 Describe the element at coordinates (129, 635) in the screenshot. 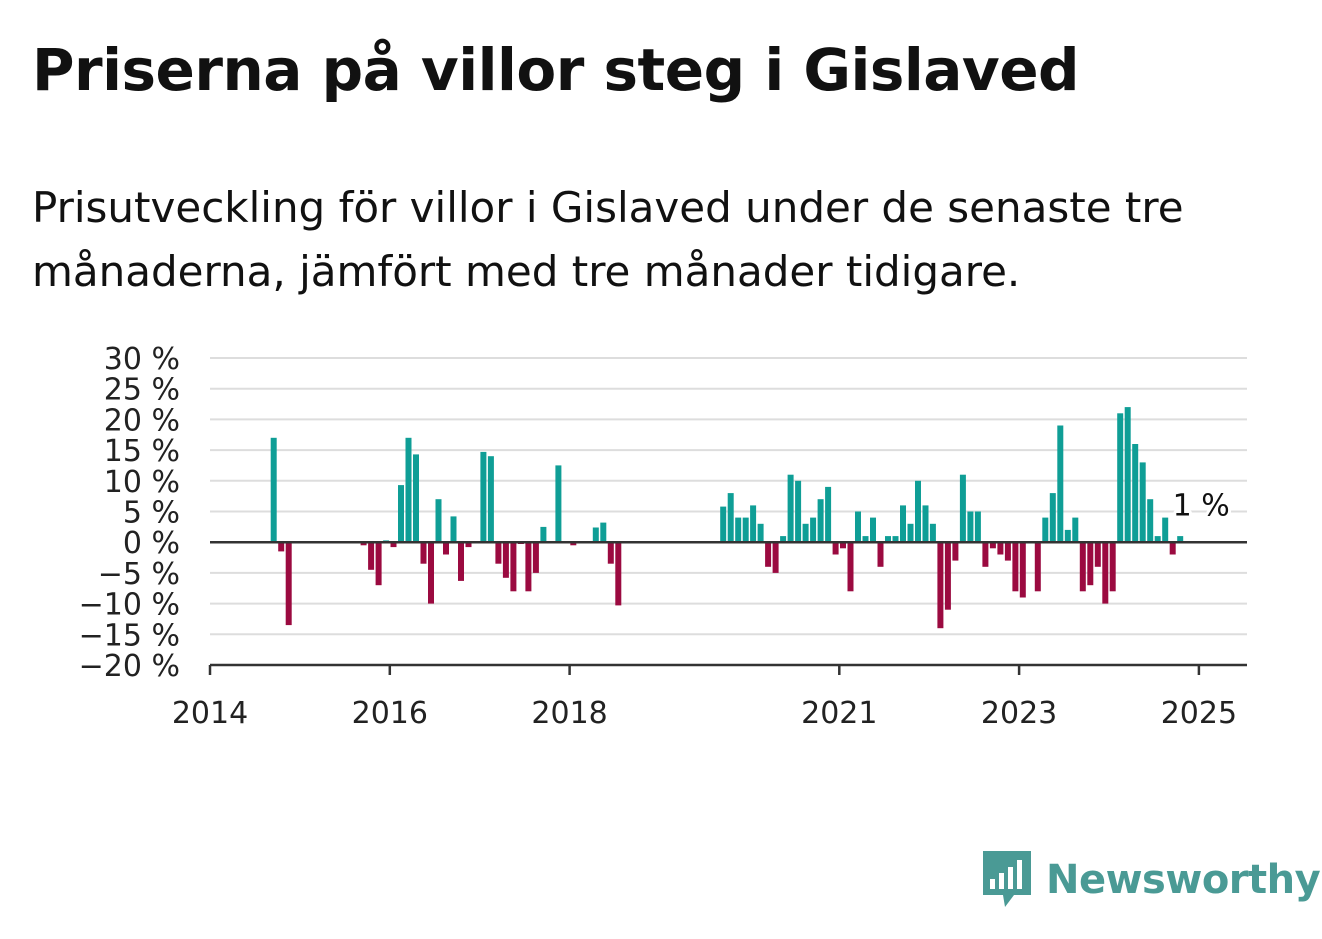

I see `y-tick-label: −15 %` at that location.